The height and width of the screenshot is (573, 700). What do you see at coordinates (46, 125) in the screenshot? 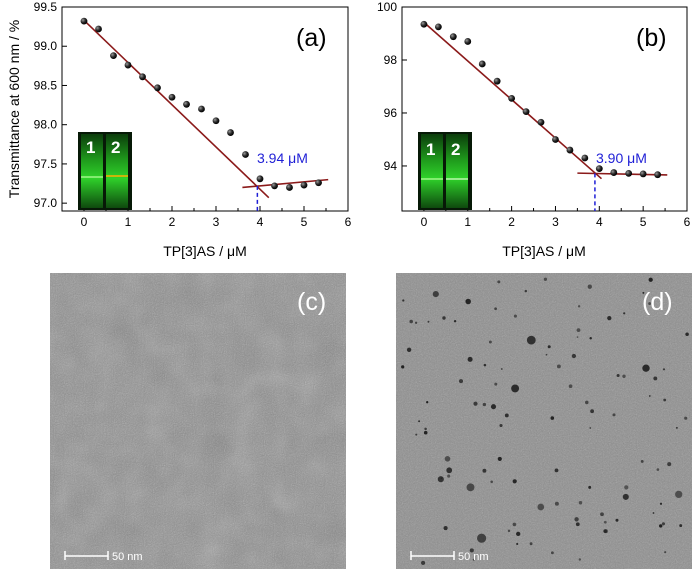
I see `y-tick-label-a-2: 98.0` at bounding box center [46, 125].